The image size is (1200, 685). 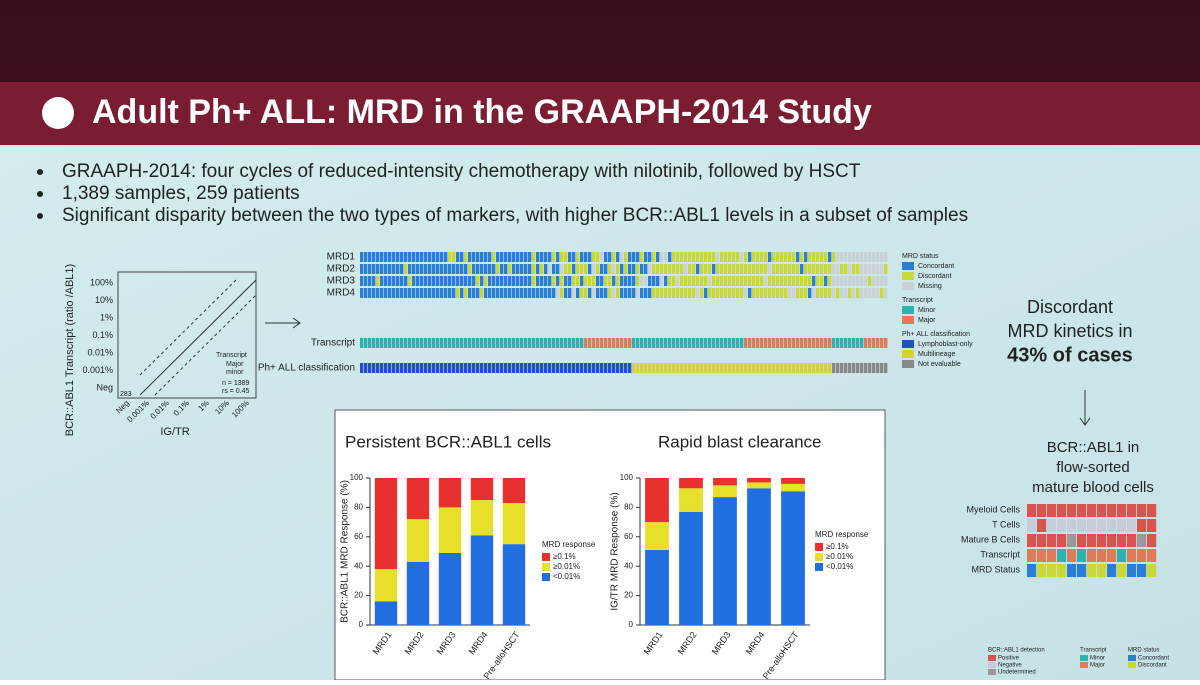 What do you see at coordinates (358, 536) in the screenshot?
I see `y-tick-label: 60` at bounding box center [358, 536].